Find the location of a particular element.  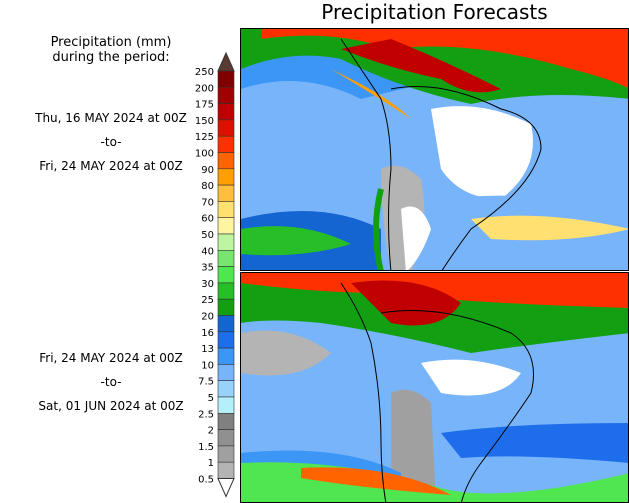

page-title: Precipitation Forecasts is located at coordinates (434, 12).